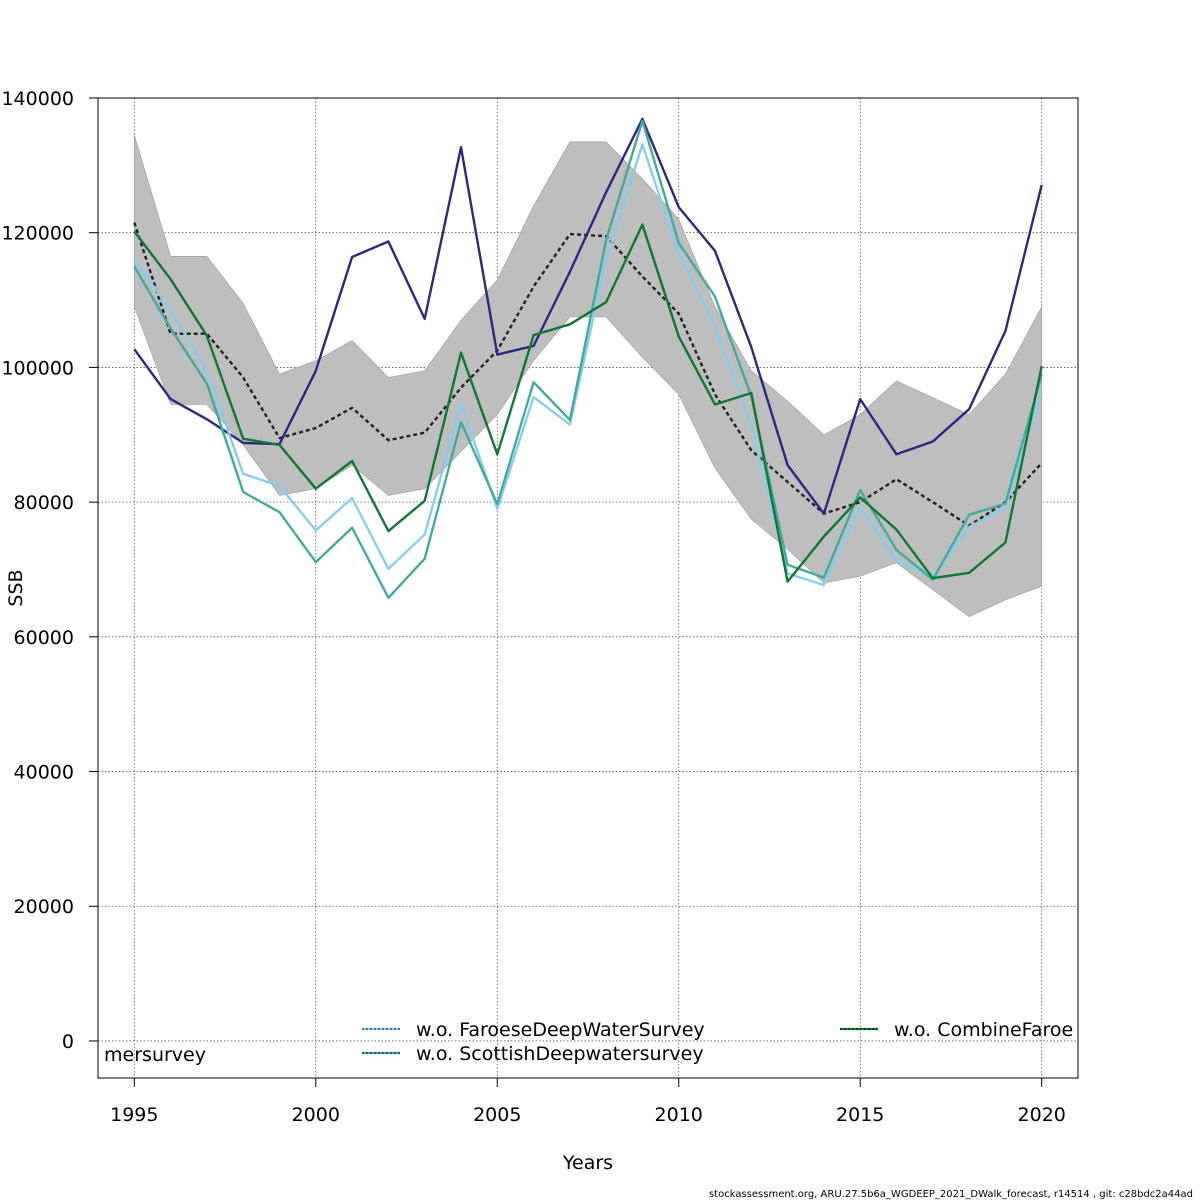  Describe the element at coordinates (68, 1042) in the screenshot. I see `y-tick-label: 0` at that location.